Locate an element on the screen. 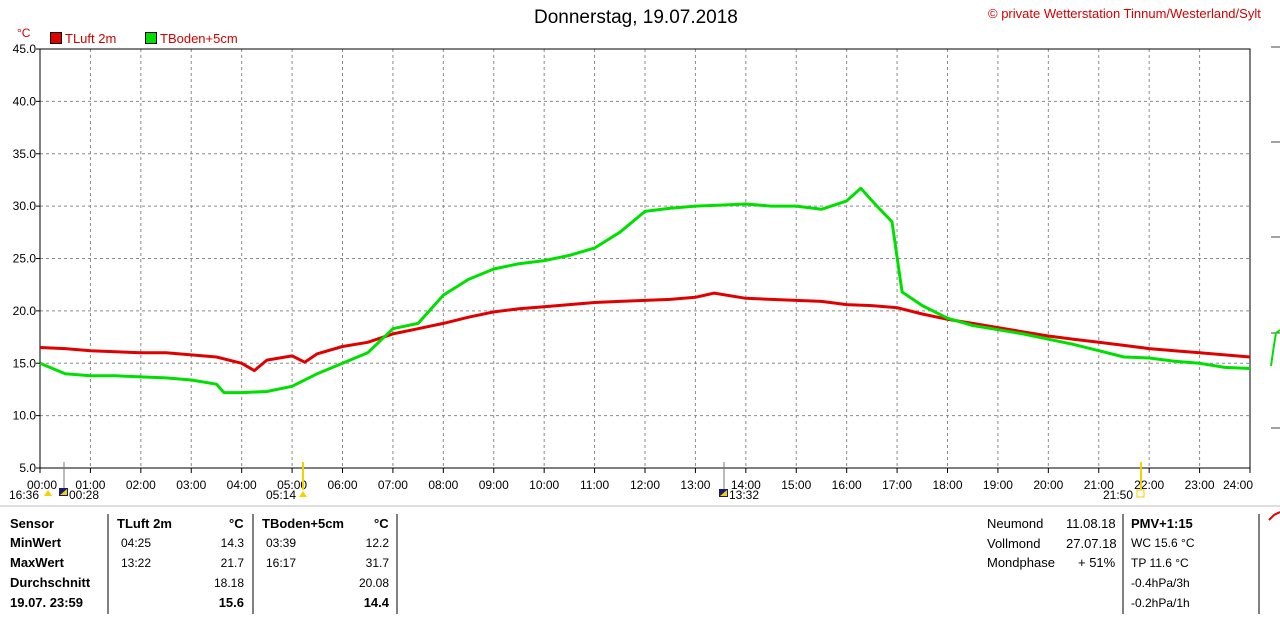  tboden-avg-value: 20.08 is located at coordinates (373, 583).